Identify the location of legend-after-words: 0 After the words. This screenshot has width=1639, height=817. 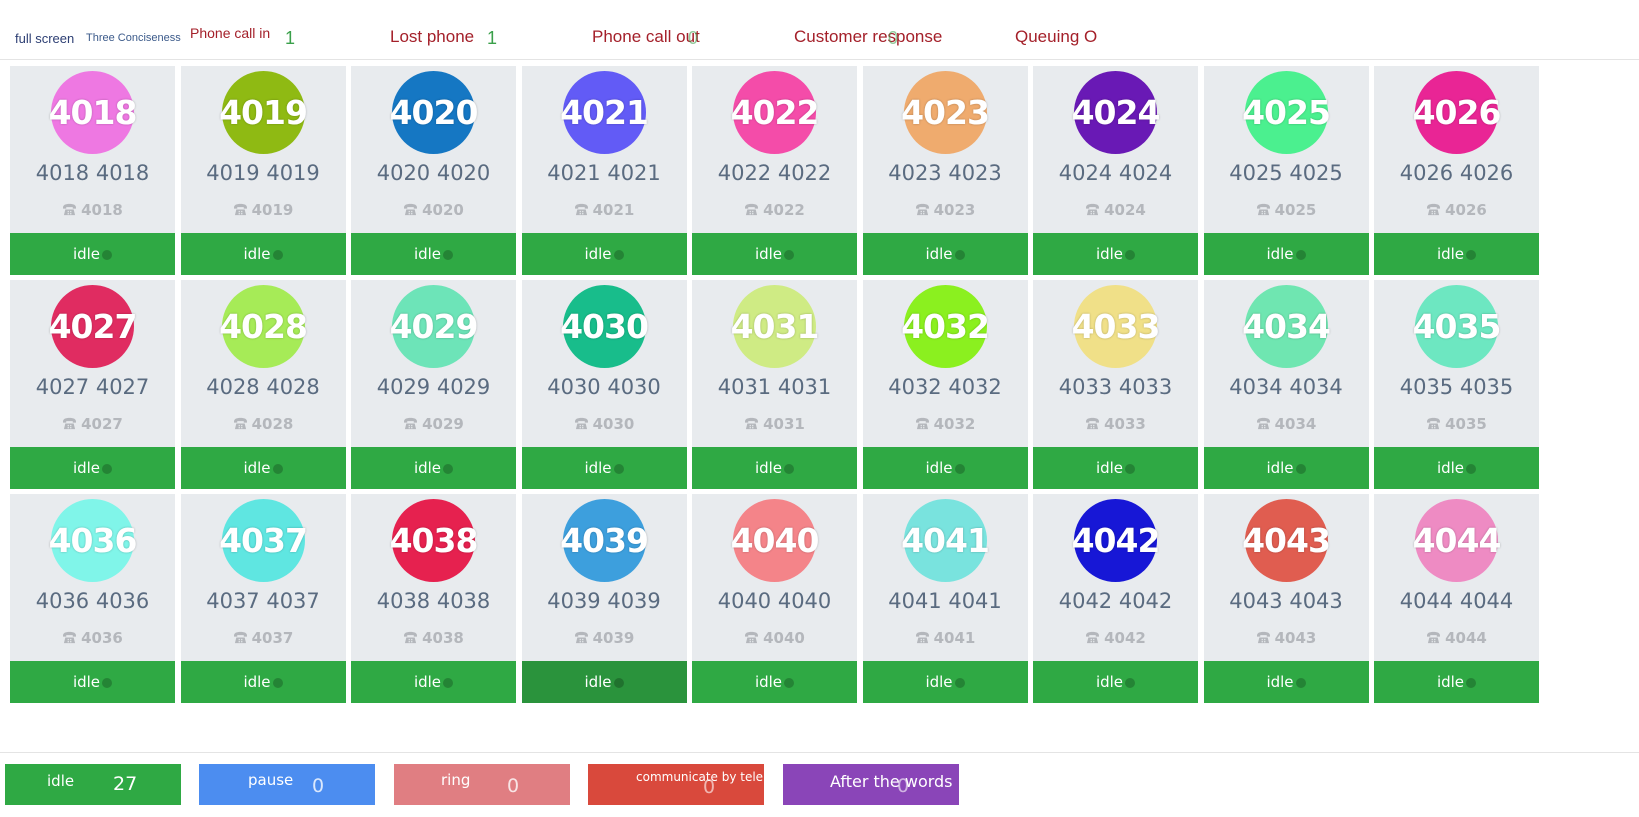
(871, 784).